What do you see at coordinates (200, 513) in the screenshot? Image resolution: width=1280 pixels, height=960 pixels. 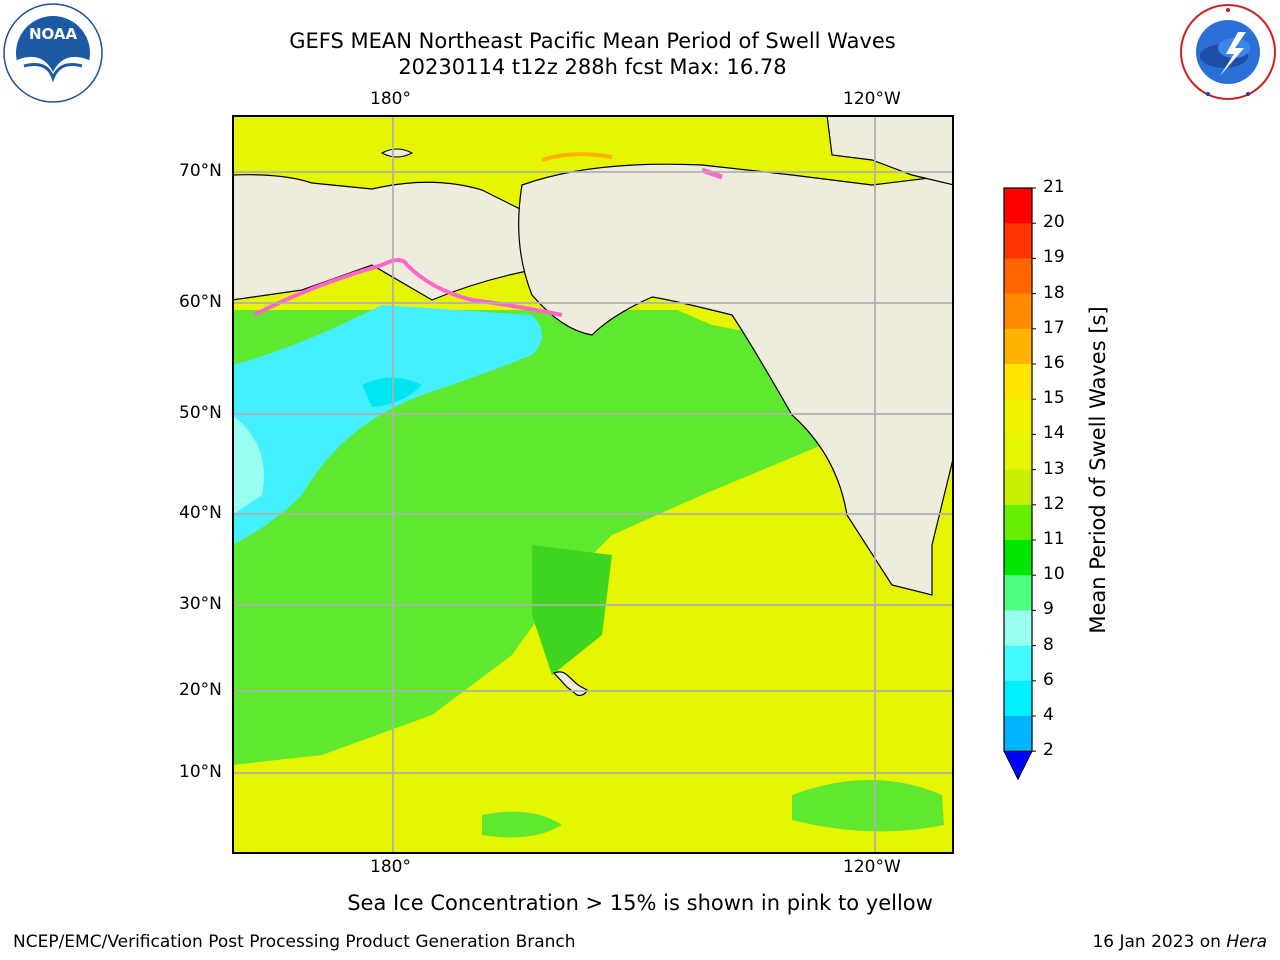 I see `lat-label-40n: 40°N` at bounding box center [200, 513].